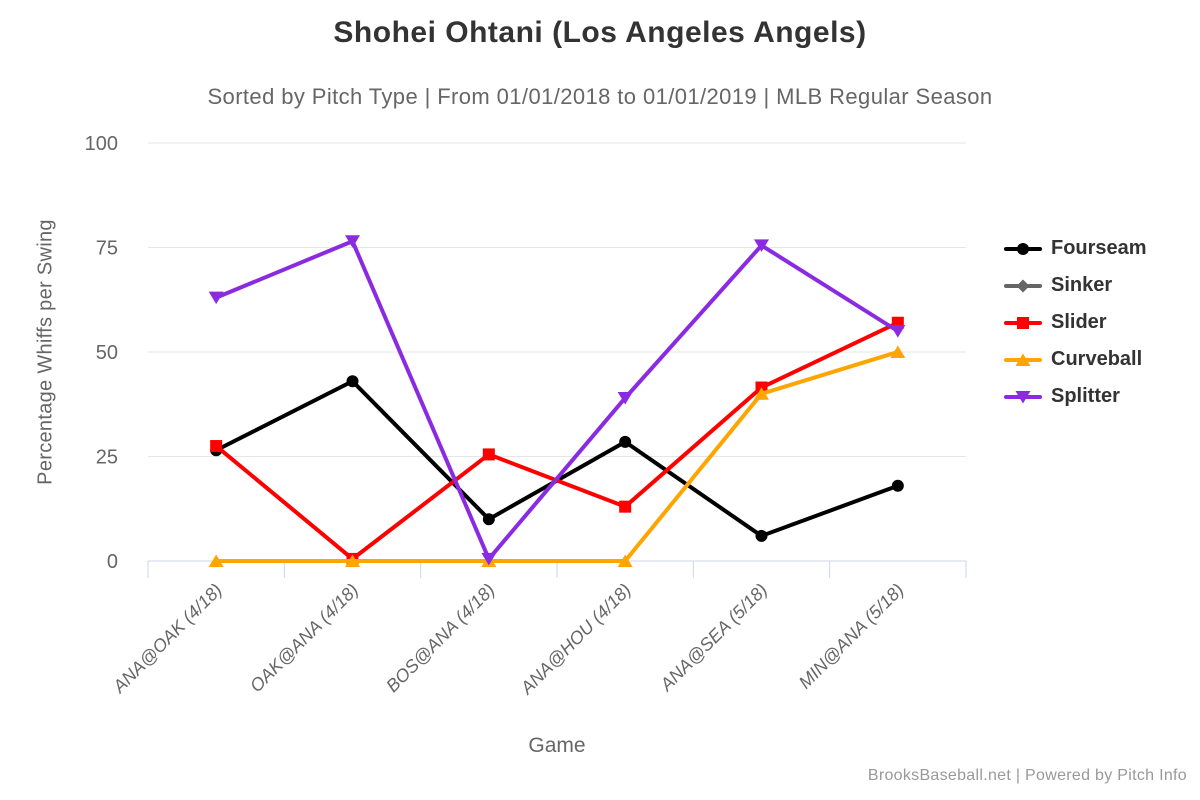 The width and height of the screenshot is (1200, 800). I want to click on x-tick-label: MIN@ANA (5/18), so click(851, 636).